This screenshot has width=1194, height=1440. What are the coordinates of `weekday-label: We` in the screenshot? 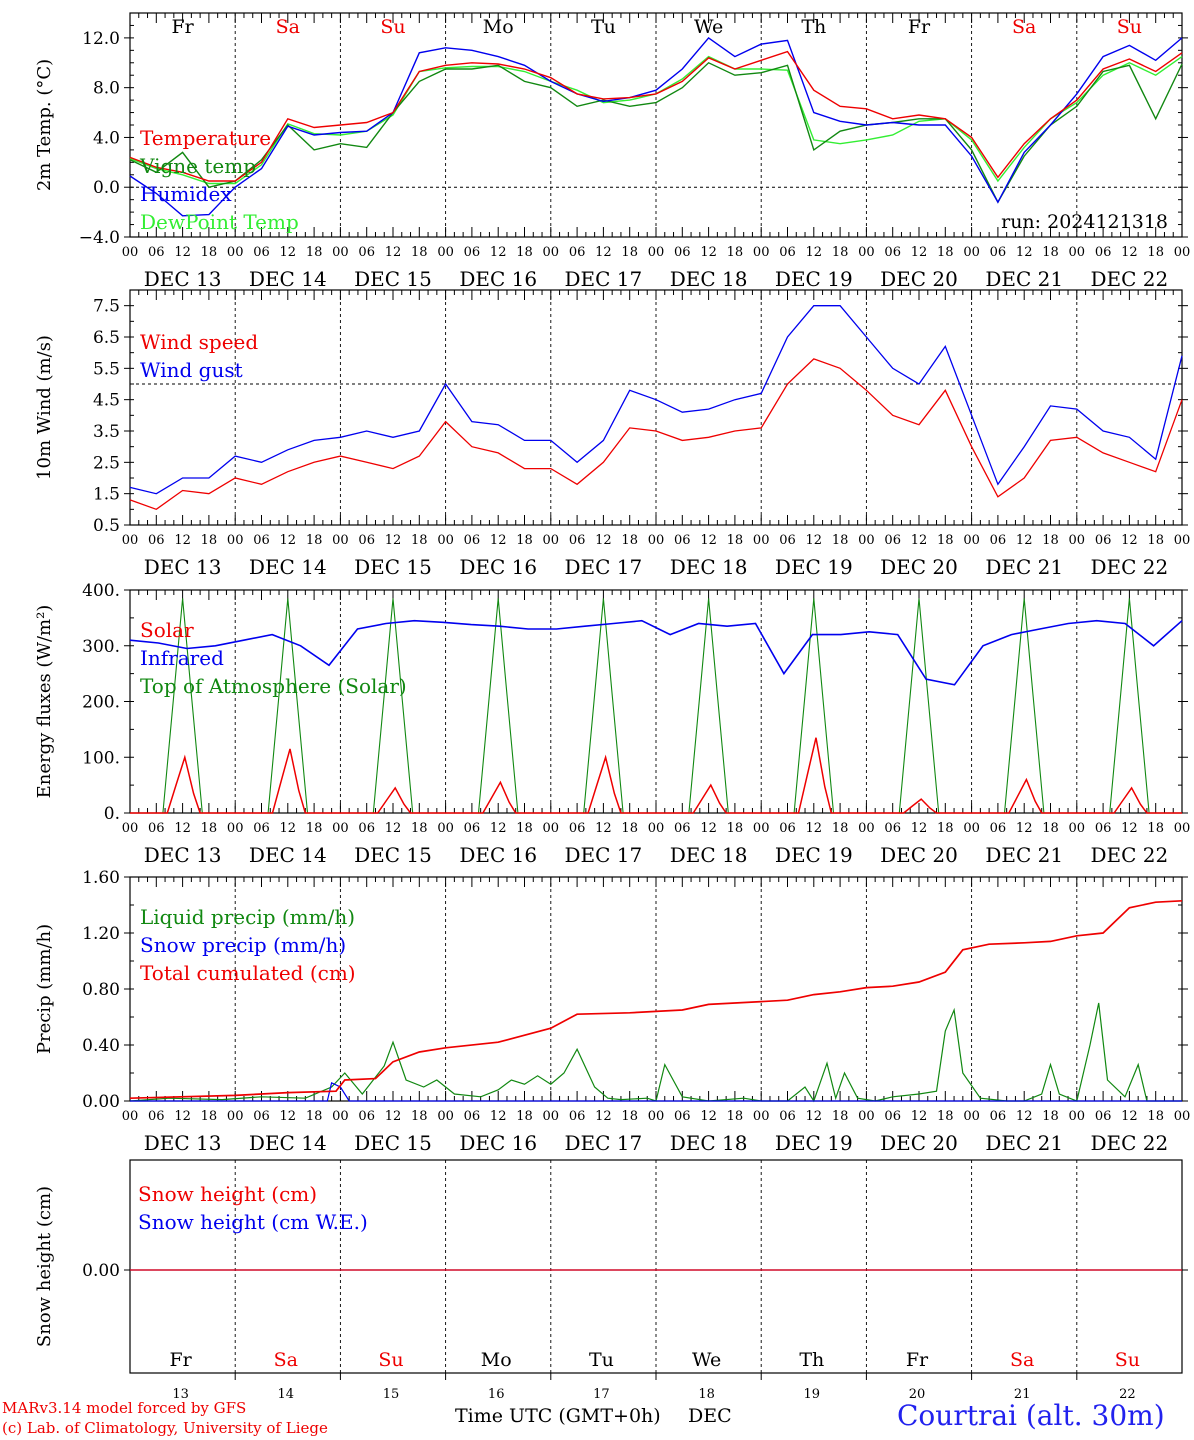 It's located at (706, 1360).